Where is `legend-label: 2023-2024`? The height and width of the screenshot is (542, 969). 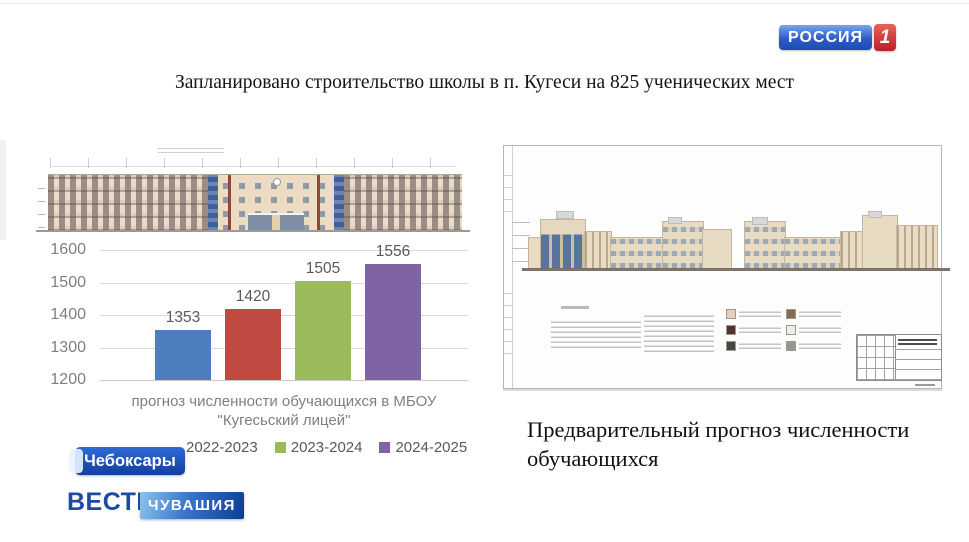 legend-label: 2023-2024 is located at coordinates (326, 447).